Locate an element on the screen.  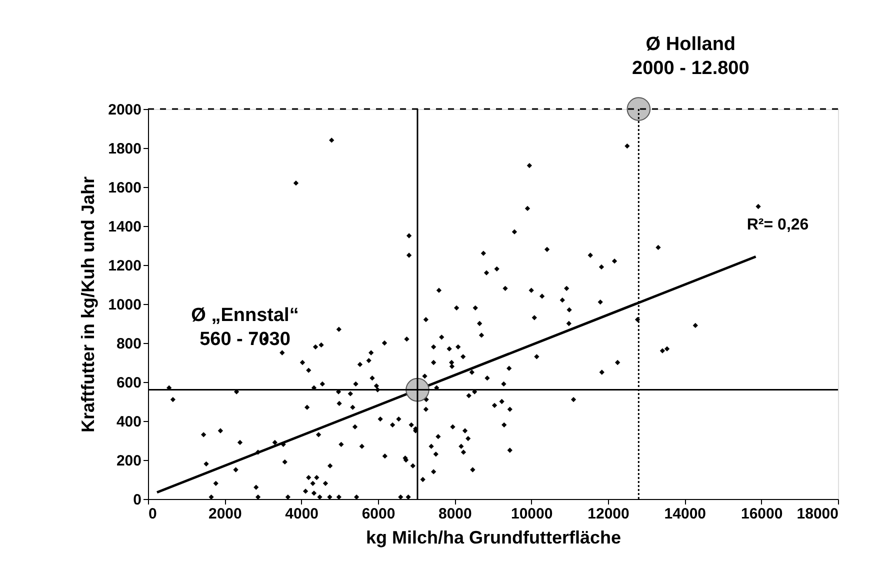
x-axis-title: kg Milch/ha Grundfutterfläche is located at coordinates (494, 538).